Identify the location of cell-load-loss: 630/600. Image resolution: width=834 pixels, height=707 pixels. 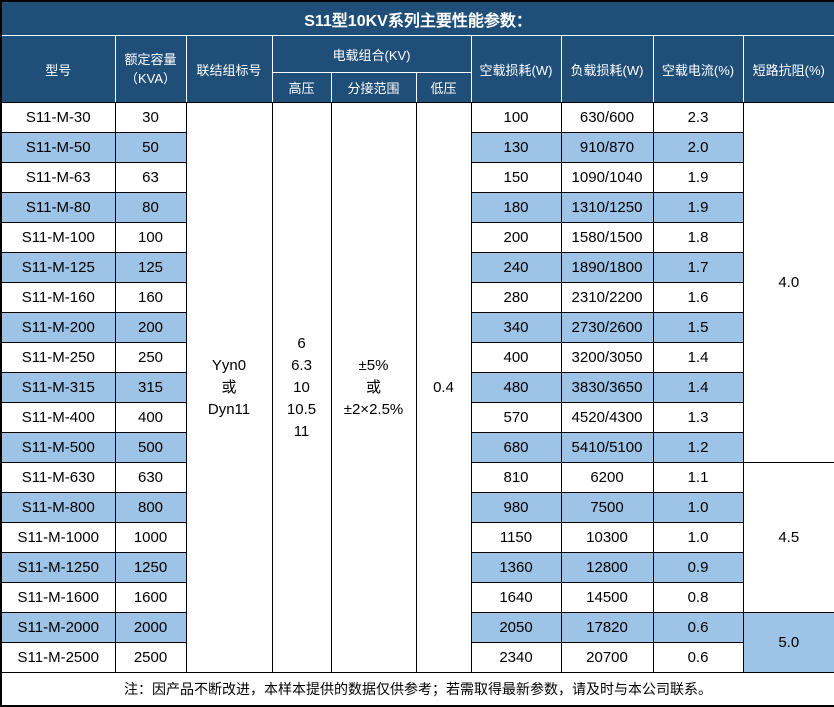
(607, 117).